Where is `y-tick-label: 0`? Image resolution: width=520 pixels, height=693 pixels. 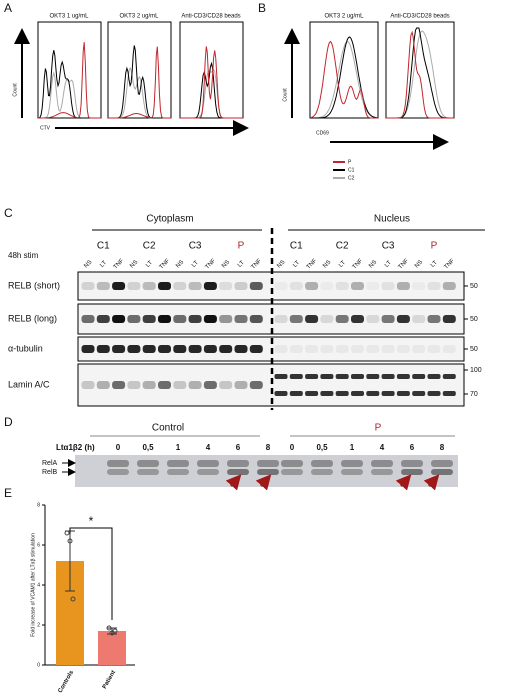
y-tick-label: 0 is located at coordinates (38, 665).